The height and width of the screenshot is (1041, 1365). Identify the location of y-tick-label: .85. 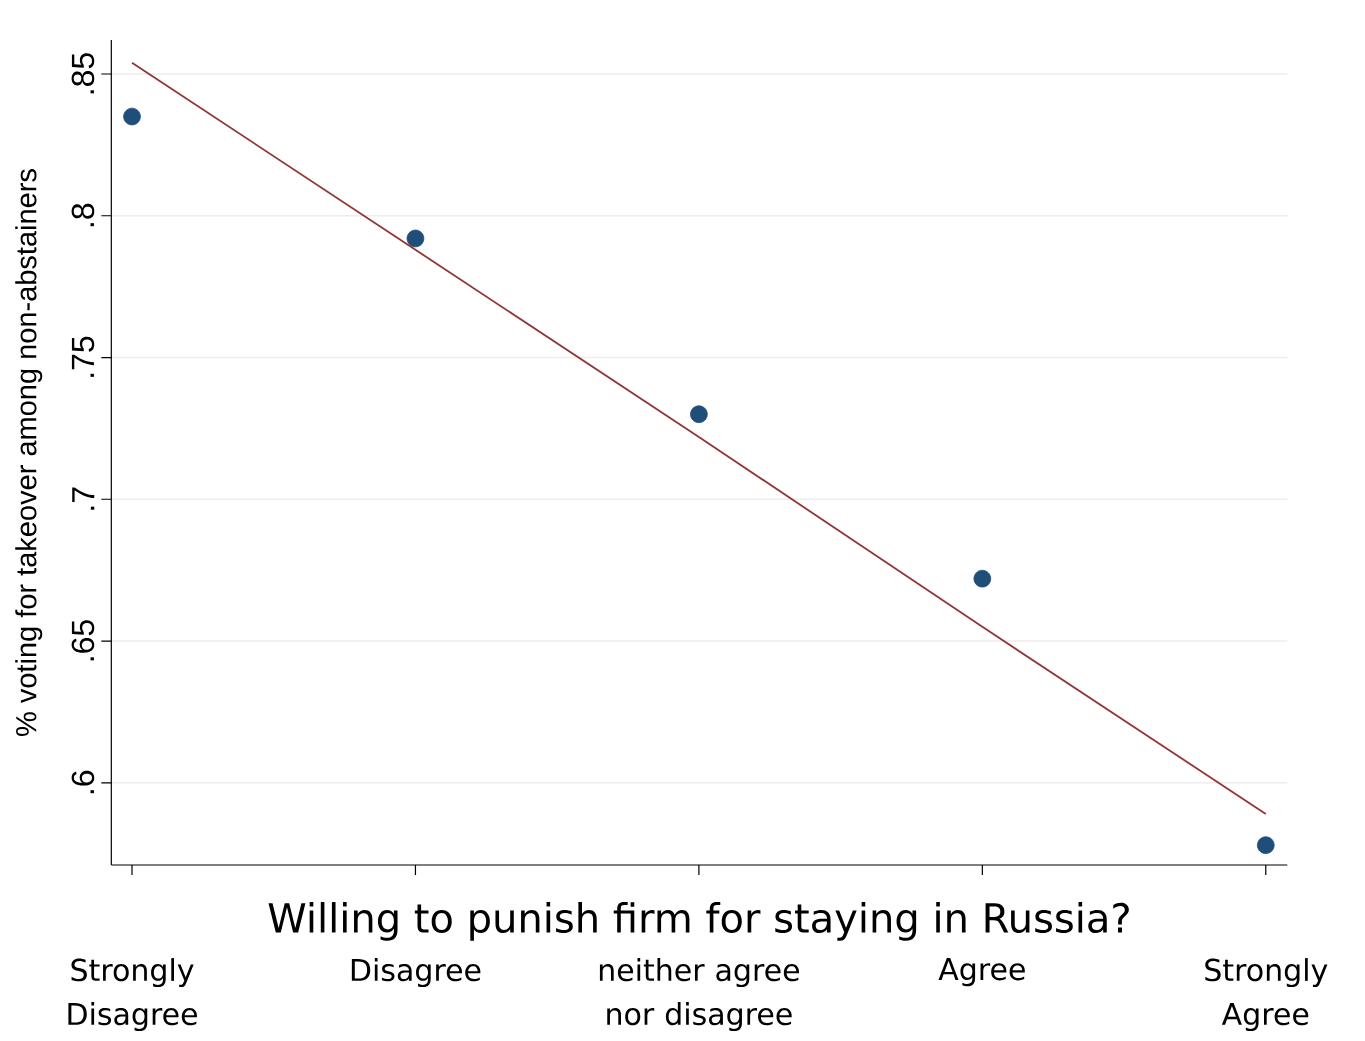
(83, 73).